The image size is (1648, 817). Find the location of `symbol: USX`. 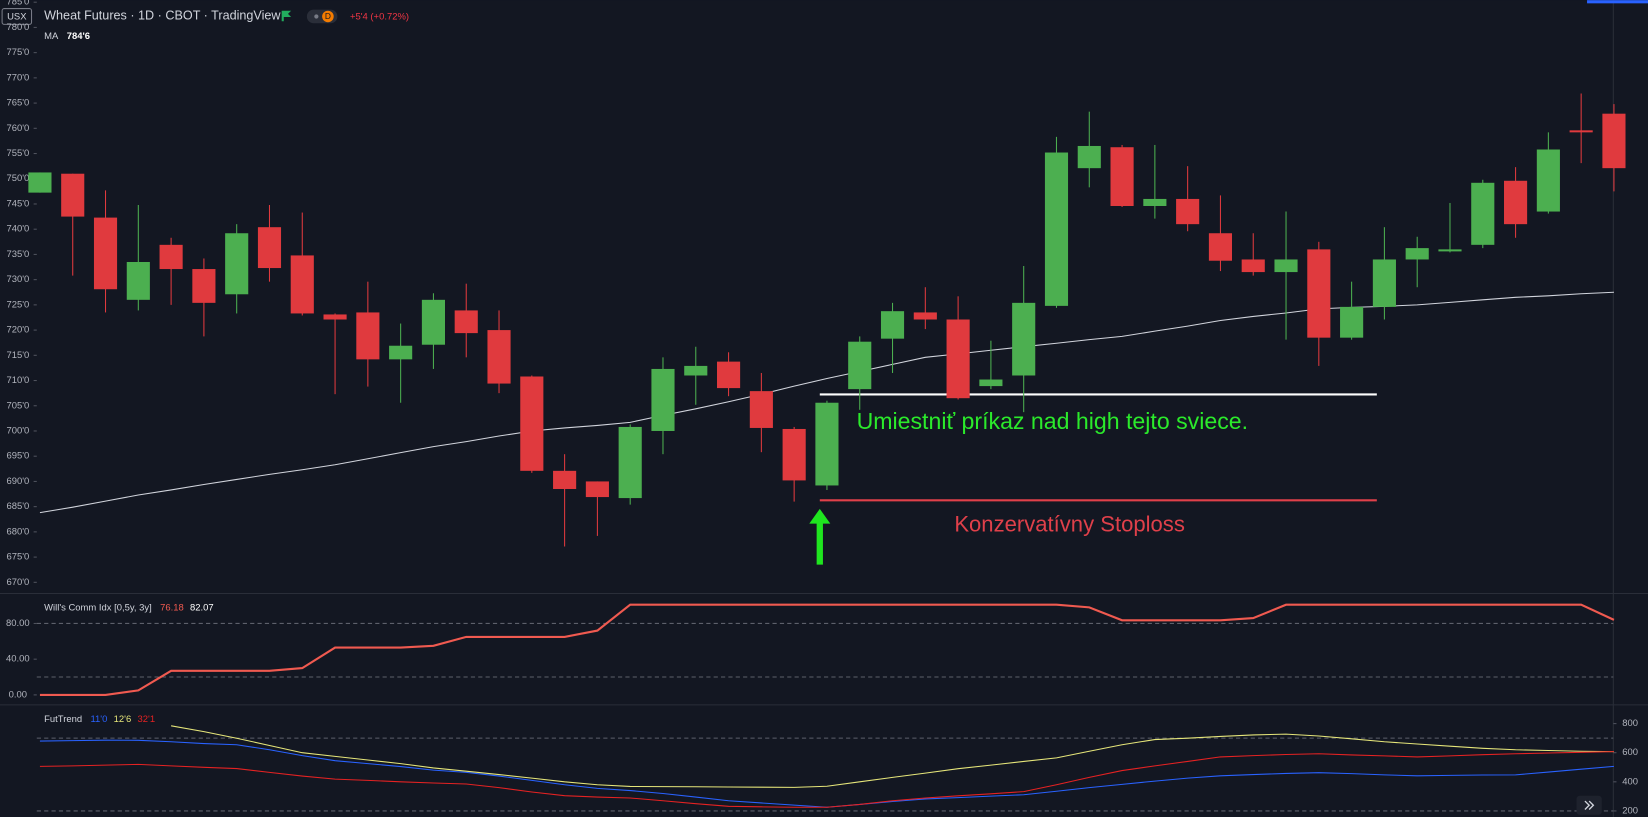

symbol: USX is located at coordinates (17, 16).